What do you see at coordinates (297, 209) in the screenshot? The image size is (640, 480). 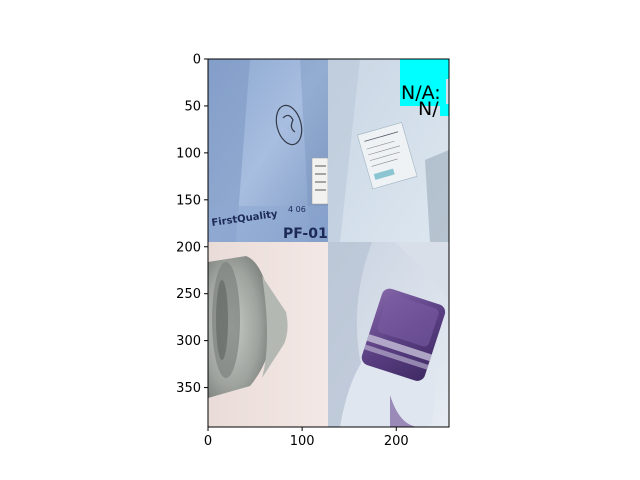 I see `box-small-text: 4 06` at bounding box center [297, 209].